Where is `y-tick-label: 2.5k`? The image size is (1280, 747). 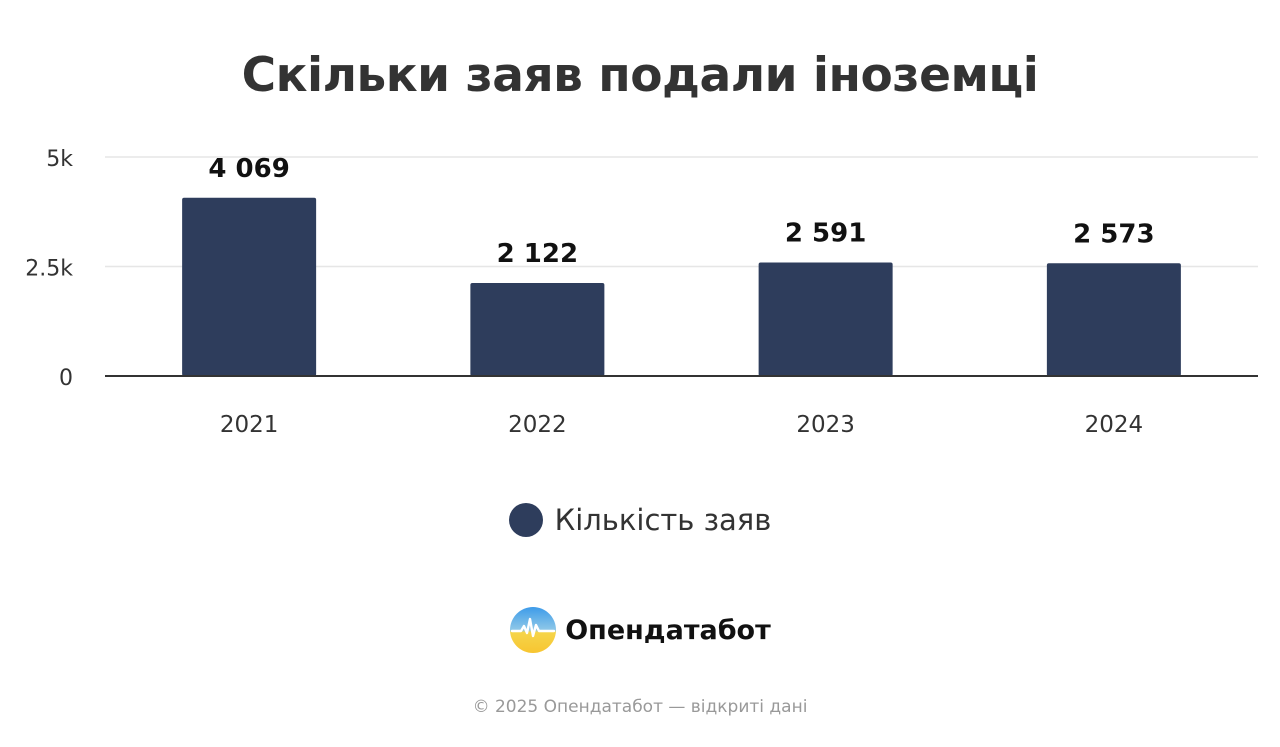 y-tick-label: 2.5k is located at coordinates (49, 269).